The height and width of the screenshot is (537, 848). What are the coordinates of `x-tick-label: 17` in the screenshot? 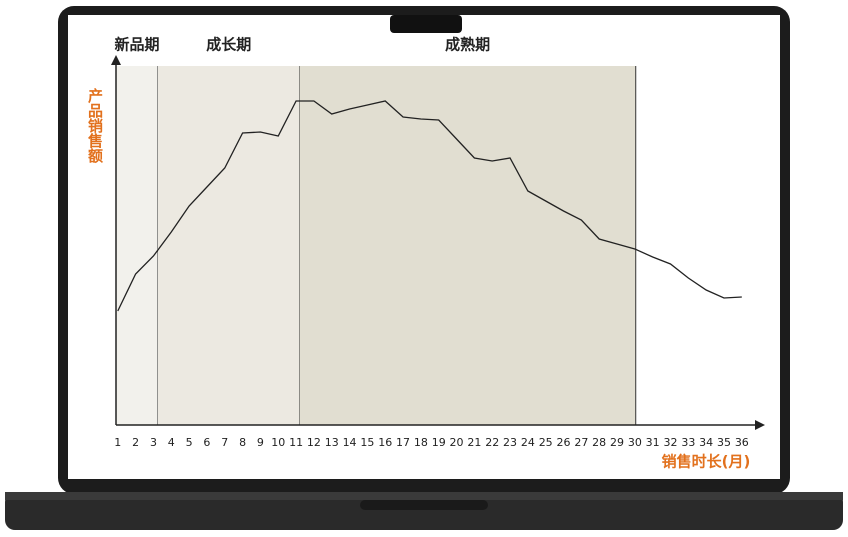 It's located at (403, 442).